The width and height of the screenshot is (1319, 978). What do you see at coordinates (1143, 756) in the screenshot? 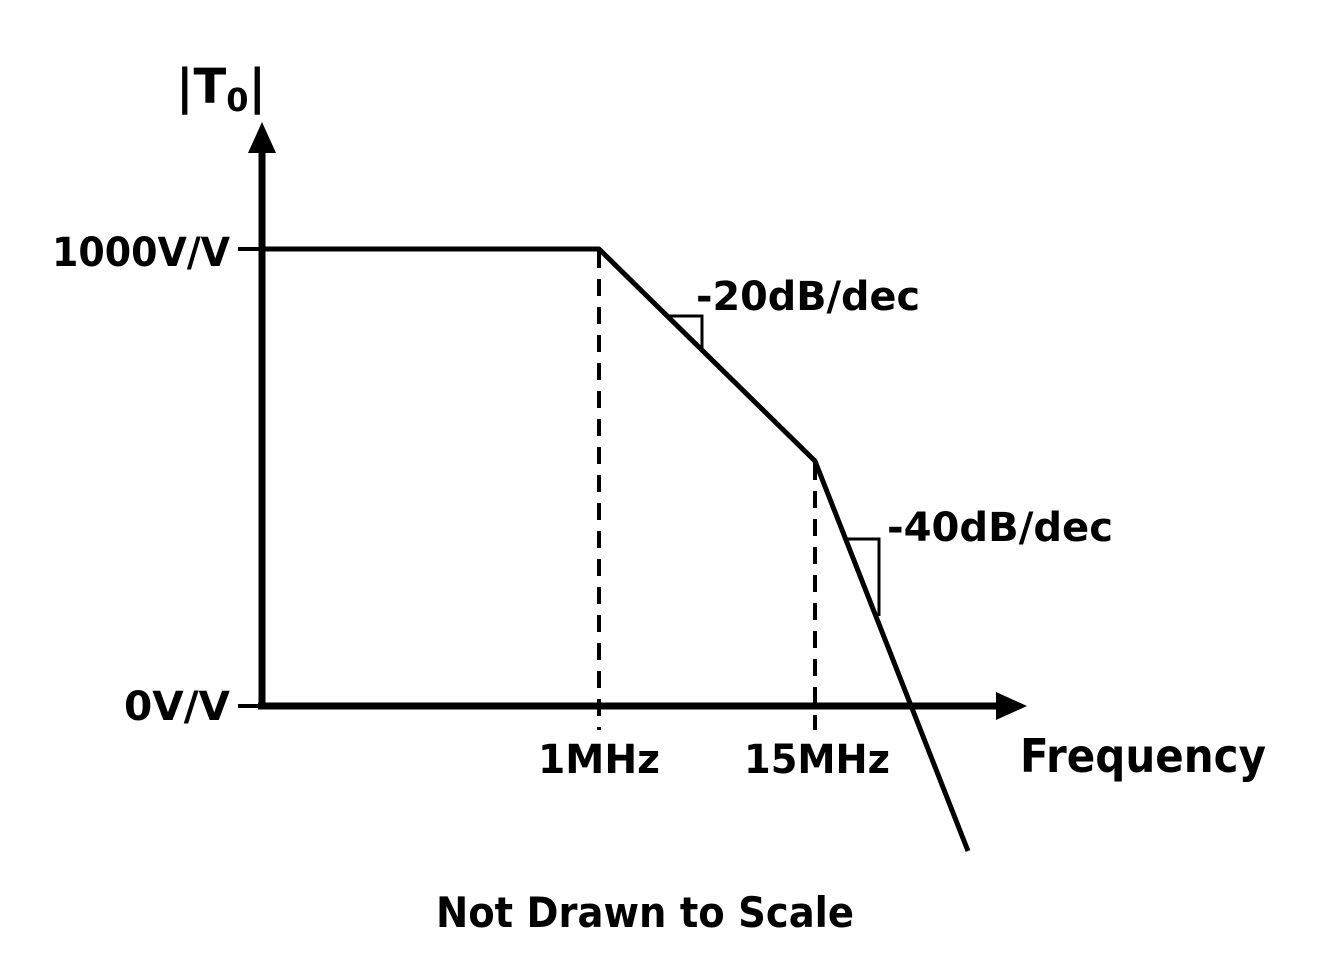
I see `x-axis-title: Frequency` at bounding box center [1143, 756].